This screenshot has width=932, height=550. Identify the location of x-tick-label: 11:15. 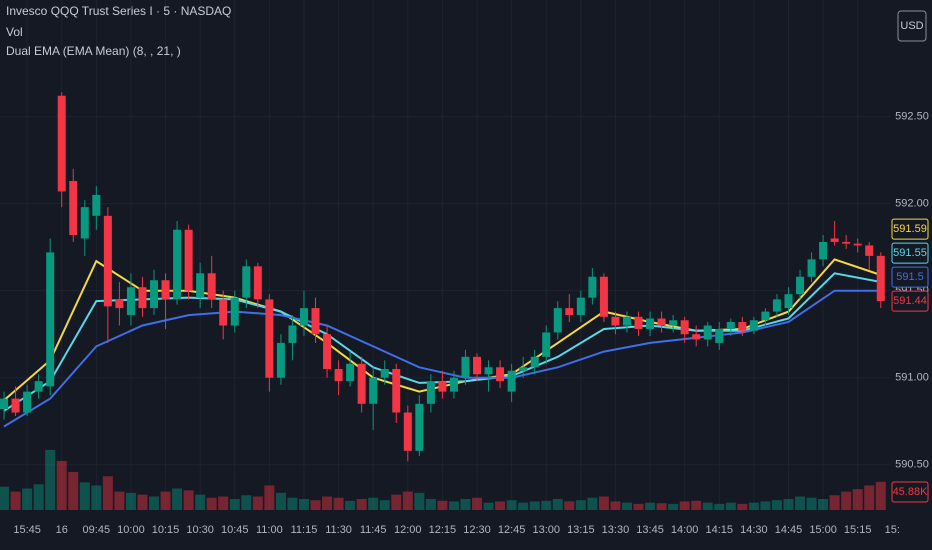
(304, 530).